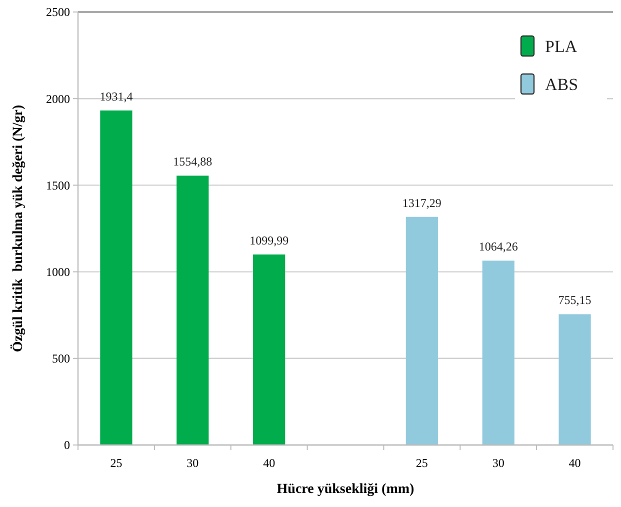 The height and width of the screenshot is (507, 621). What do you see at coordinates (561, 84) in the screenshot?
I see `legend-label: ABS` at bounding box center [561, 84].